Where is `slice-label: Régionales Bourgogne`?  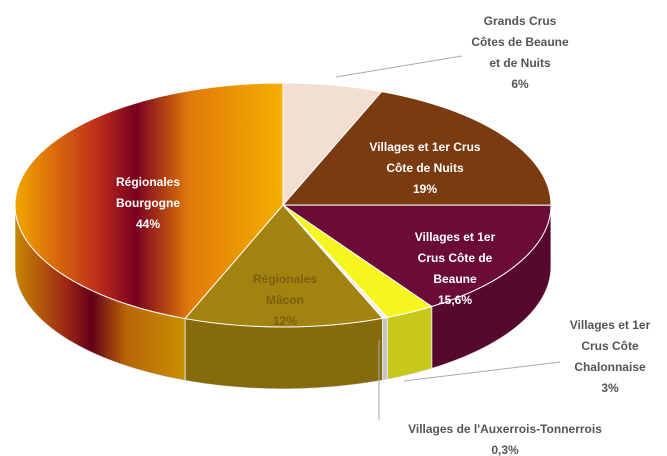
slice-label: Régionales Bourgogne is located at coordinates (148, 192).